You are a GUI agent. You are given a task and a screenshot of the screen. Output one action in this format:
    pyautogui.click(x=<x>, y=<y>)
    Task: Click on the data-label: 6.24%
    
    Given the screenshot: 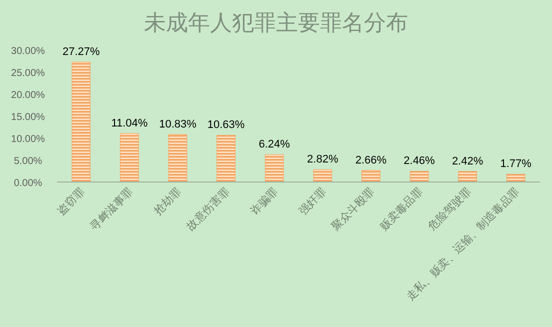 What is the action you would take?
    pyautogui.click(x=274, y=144)
    